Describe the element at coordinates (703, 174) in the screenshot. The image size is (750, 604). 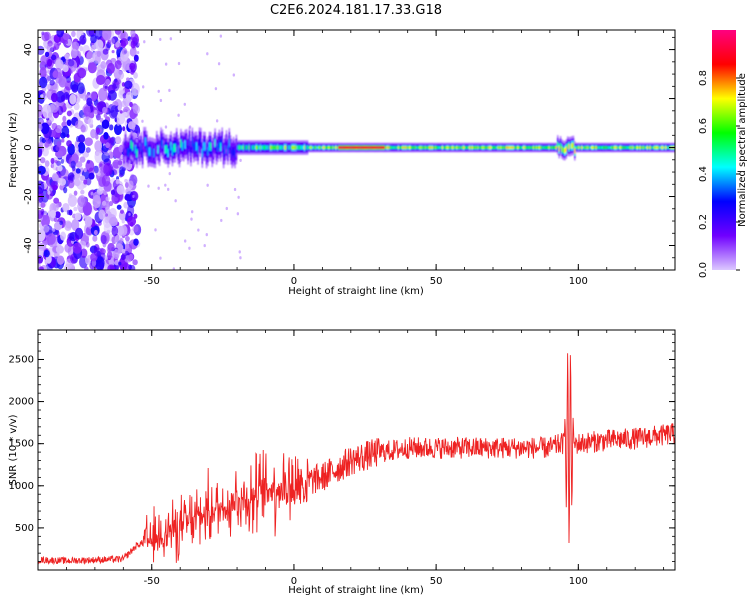
I see `colorbar-tick-label: 0.4` at that location.